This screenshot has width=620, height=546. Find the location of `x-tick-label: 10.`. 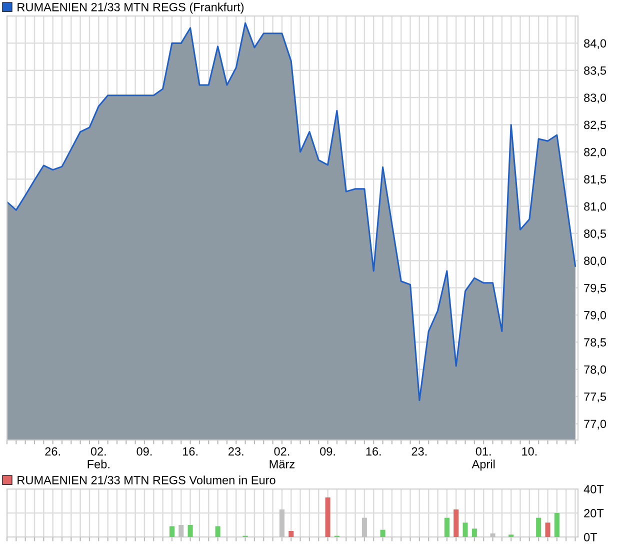

x-tick-label: 10. is located at coordinates (529, 451).